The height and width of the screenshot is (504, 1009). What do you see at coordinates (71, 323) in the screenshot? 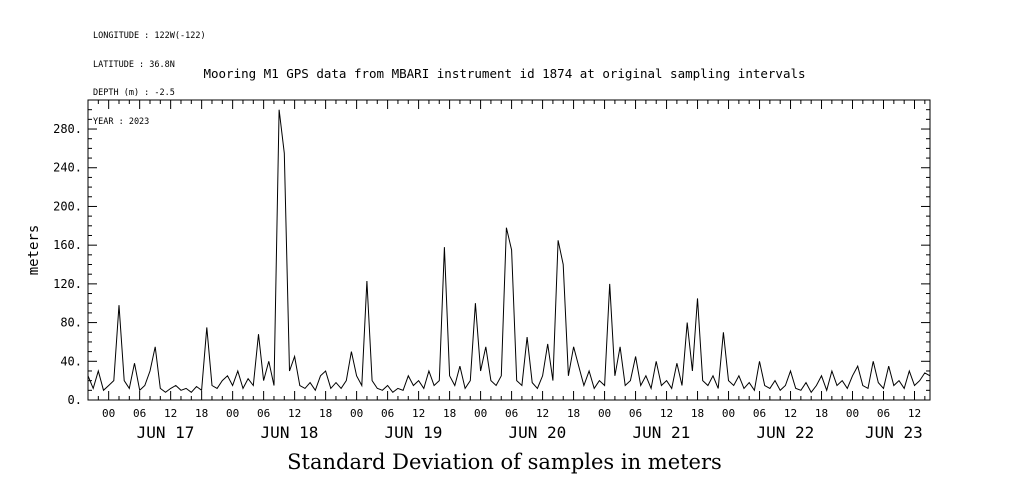
I see `svg-text: 80.` at bounding box center [71, 323].